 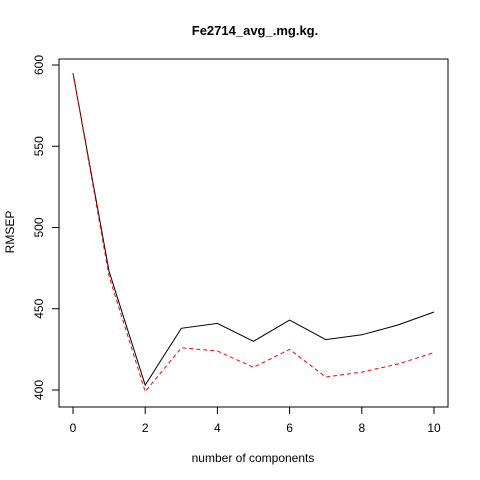 What do you see at coordinates (39, 308) in the screenshot?
I see `y-tick-label: 450` at bounding box center [39, 308].